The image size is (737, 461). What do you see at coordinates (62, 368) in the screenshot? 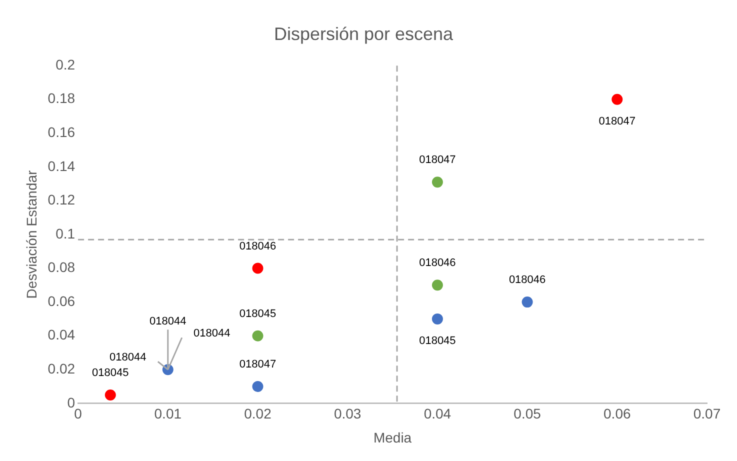
I see `y-tick-label: 0.02` at bounding box center [62, 368].